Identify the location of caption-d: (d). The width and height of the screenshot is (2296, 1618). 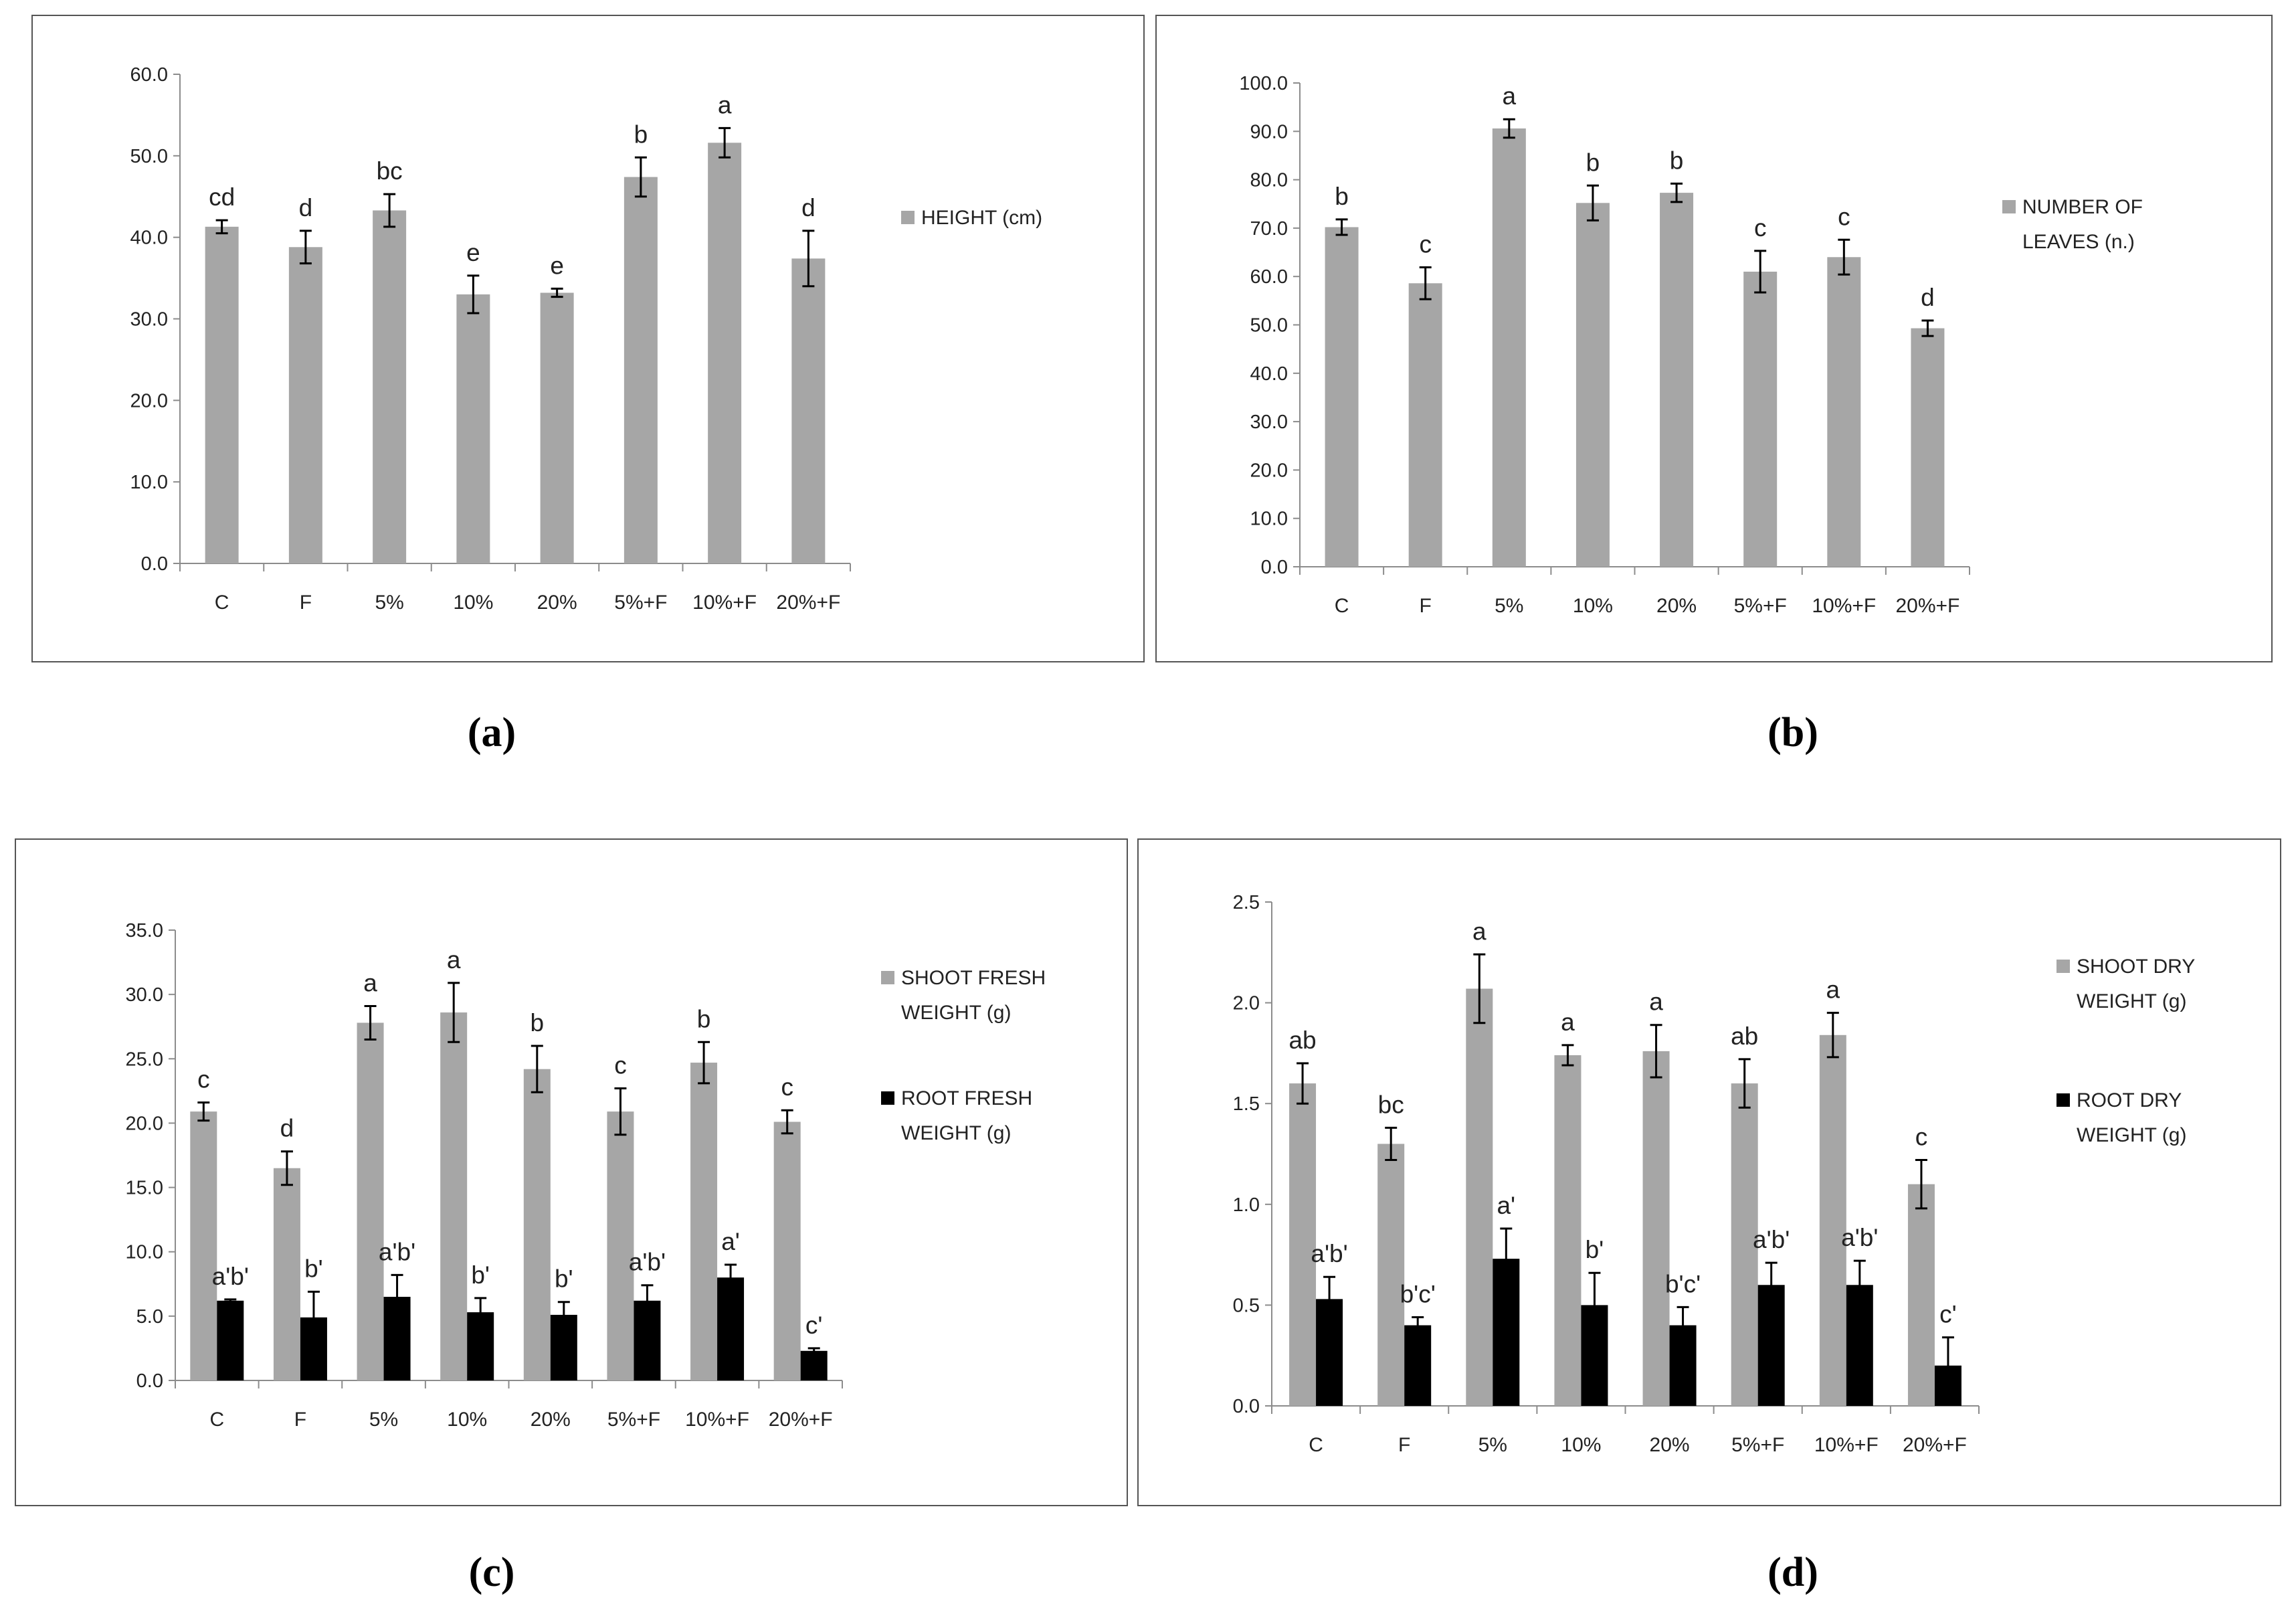
(1792, 1572).